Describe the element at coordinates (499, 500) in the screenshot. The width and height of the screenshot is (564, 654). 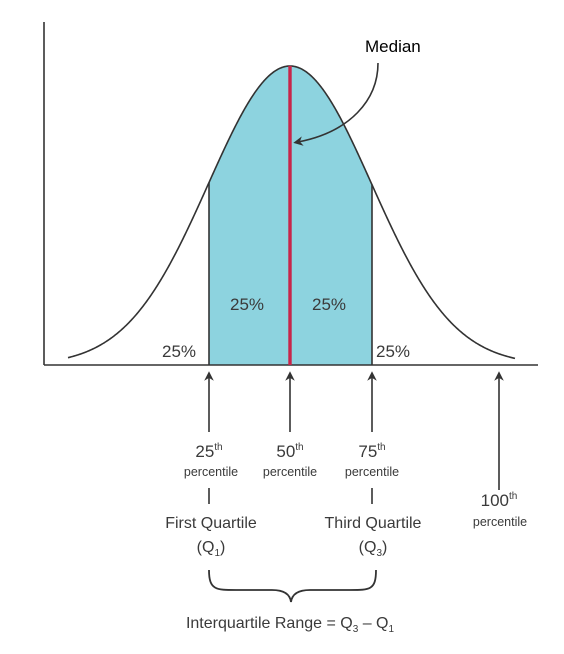
I see `p100-label: 100th` at that location.